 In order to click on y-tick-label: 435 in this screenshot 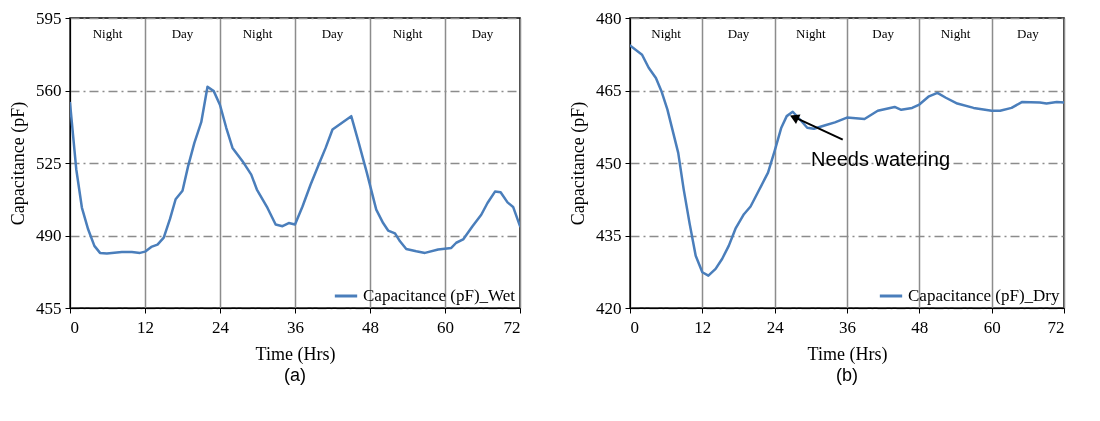, I will do `click(609, 235)`.